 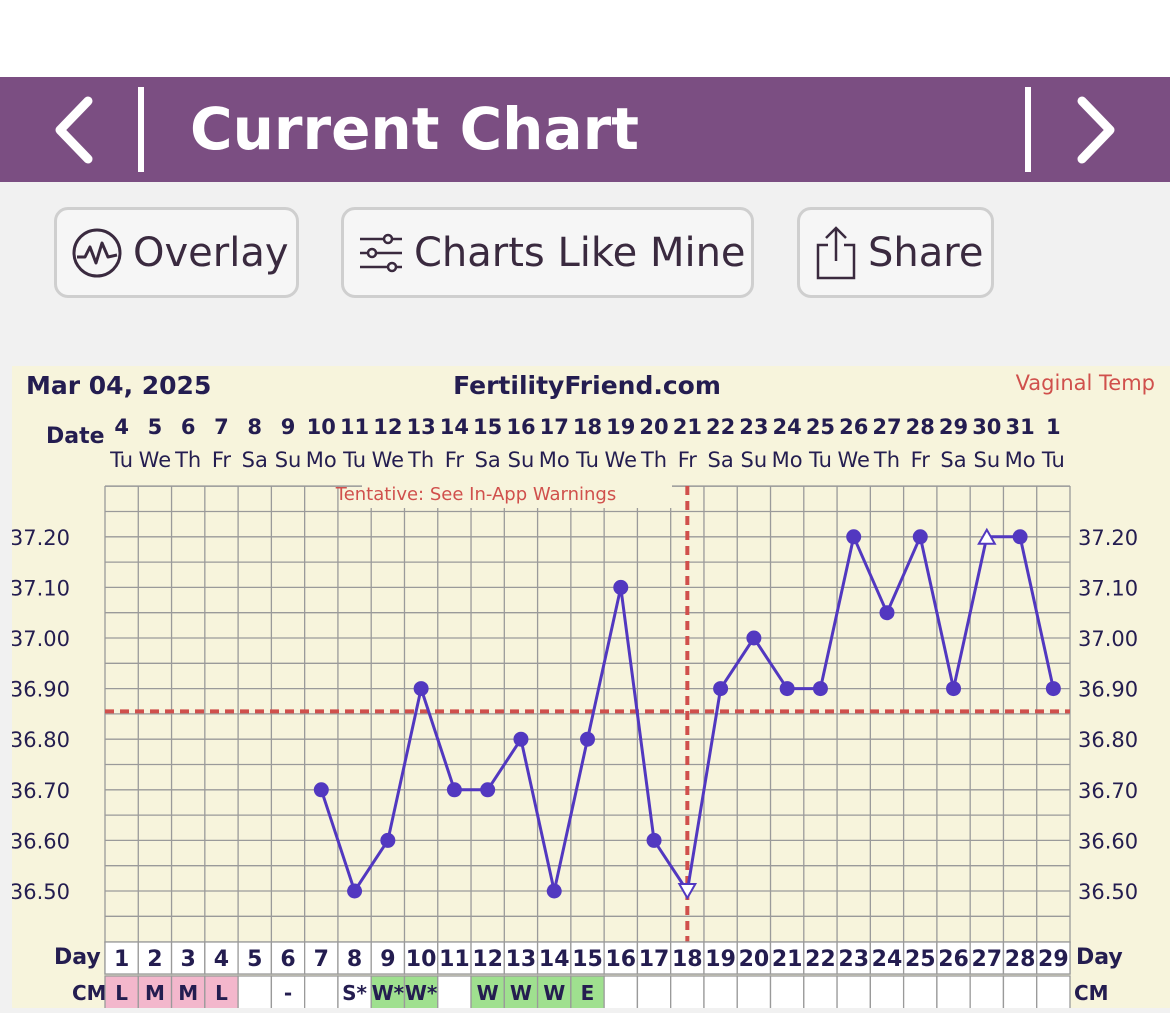 What do you see at coordinates (354, 993) in the screenshot?
I see `cm-value: S*` at bounding box center [354, 993].